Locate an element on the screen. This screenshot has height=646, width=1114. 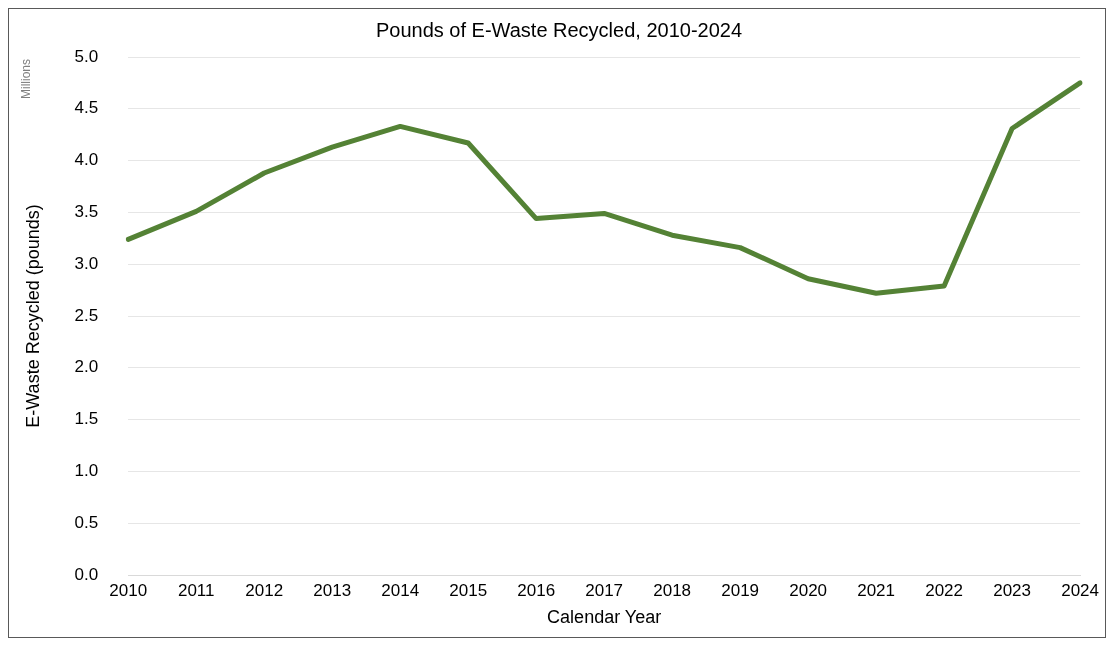
x-tick-label: 2020 is located at coordinates (808, 590).